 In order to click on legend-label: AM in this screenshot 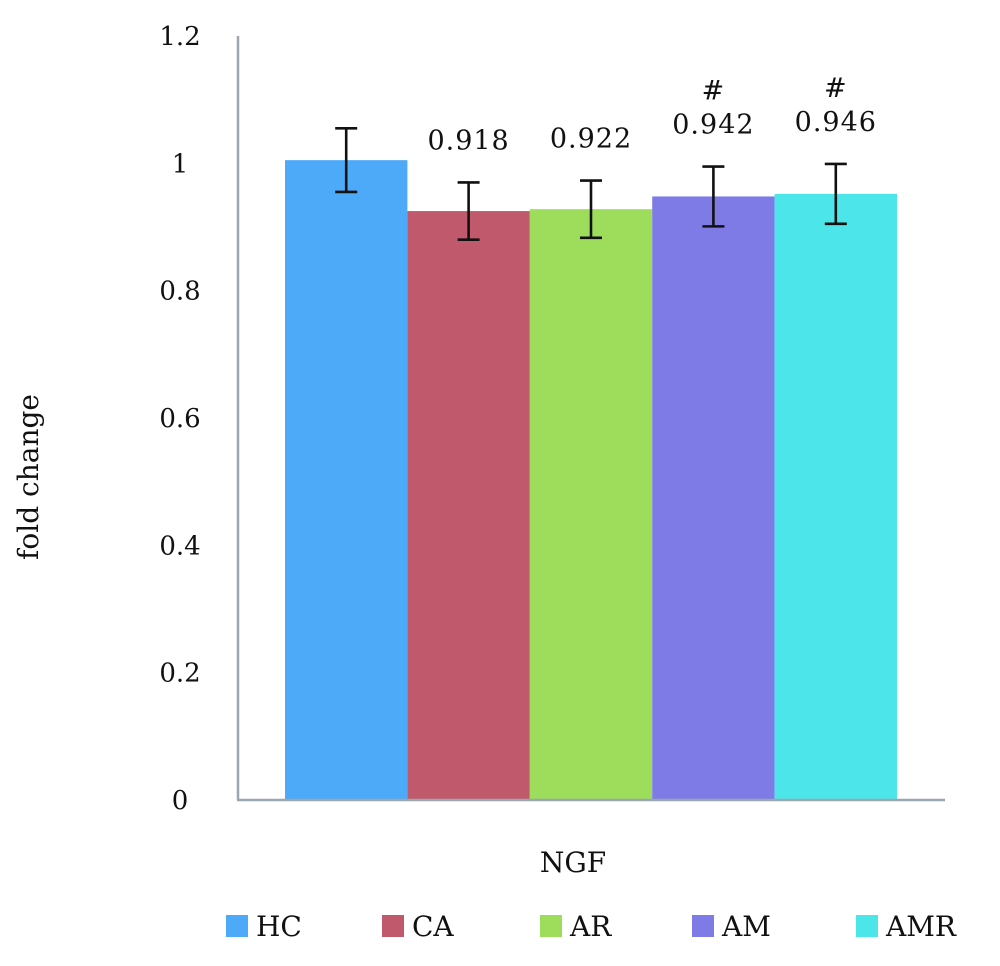, I will do `click(746, 926)`.